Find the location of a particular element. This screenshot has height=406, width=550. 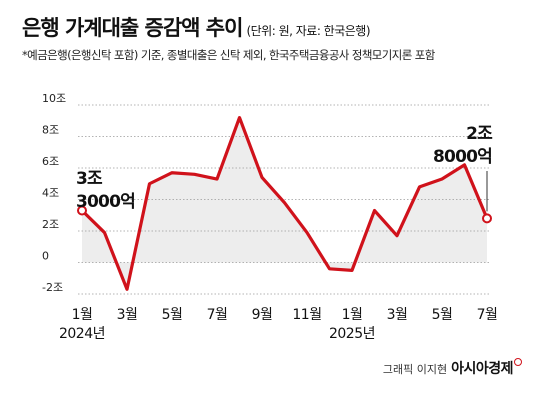

chart-title: 은행 가계대출 증감액 추이 is located at coordinates (132, 28).